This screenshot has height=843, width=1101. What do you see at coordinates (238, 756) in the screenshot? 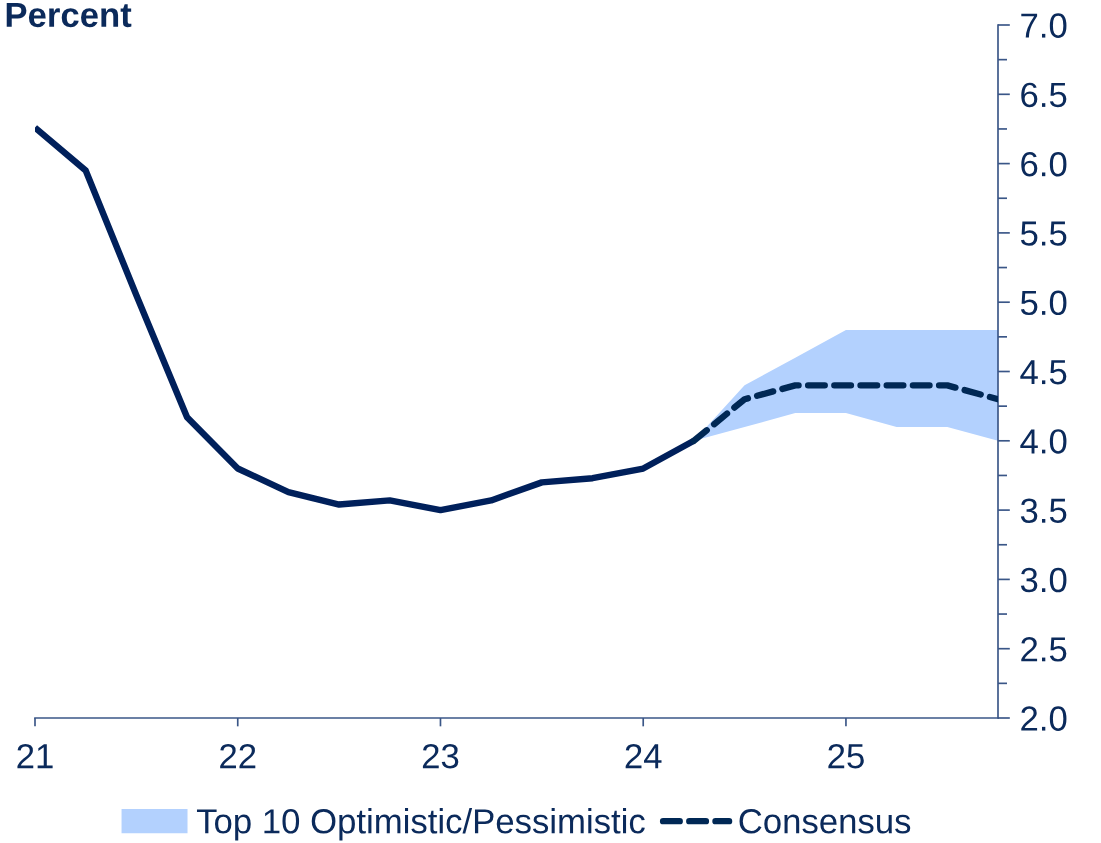
I see `x-tick-label: 22` at bounding box center [238, 756].